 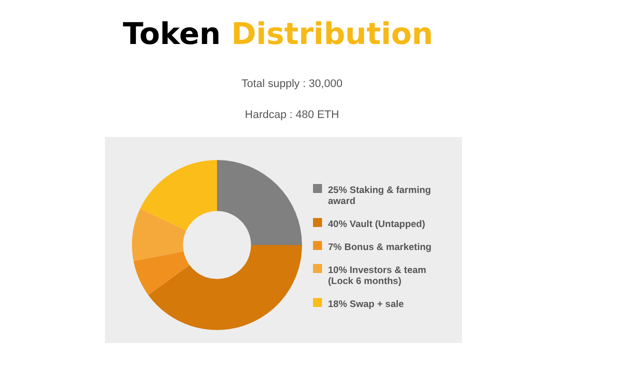 I want to click on legend-label: 10% Investors & team (Lock 6 months), so click(x=377, y=276).